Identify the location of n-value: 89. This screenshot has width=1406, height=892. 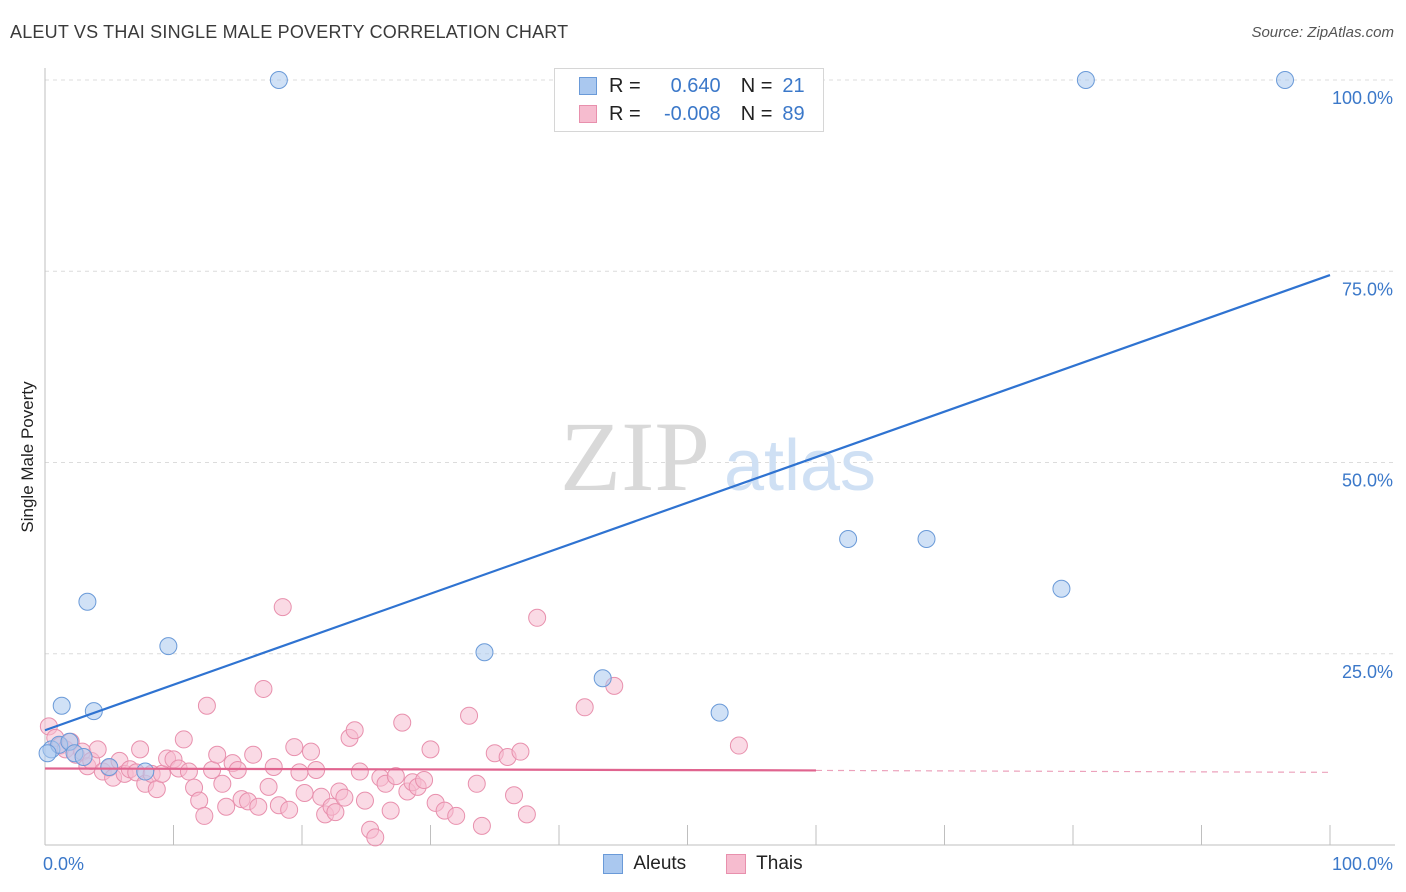
(793, 113).